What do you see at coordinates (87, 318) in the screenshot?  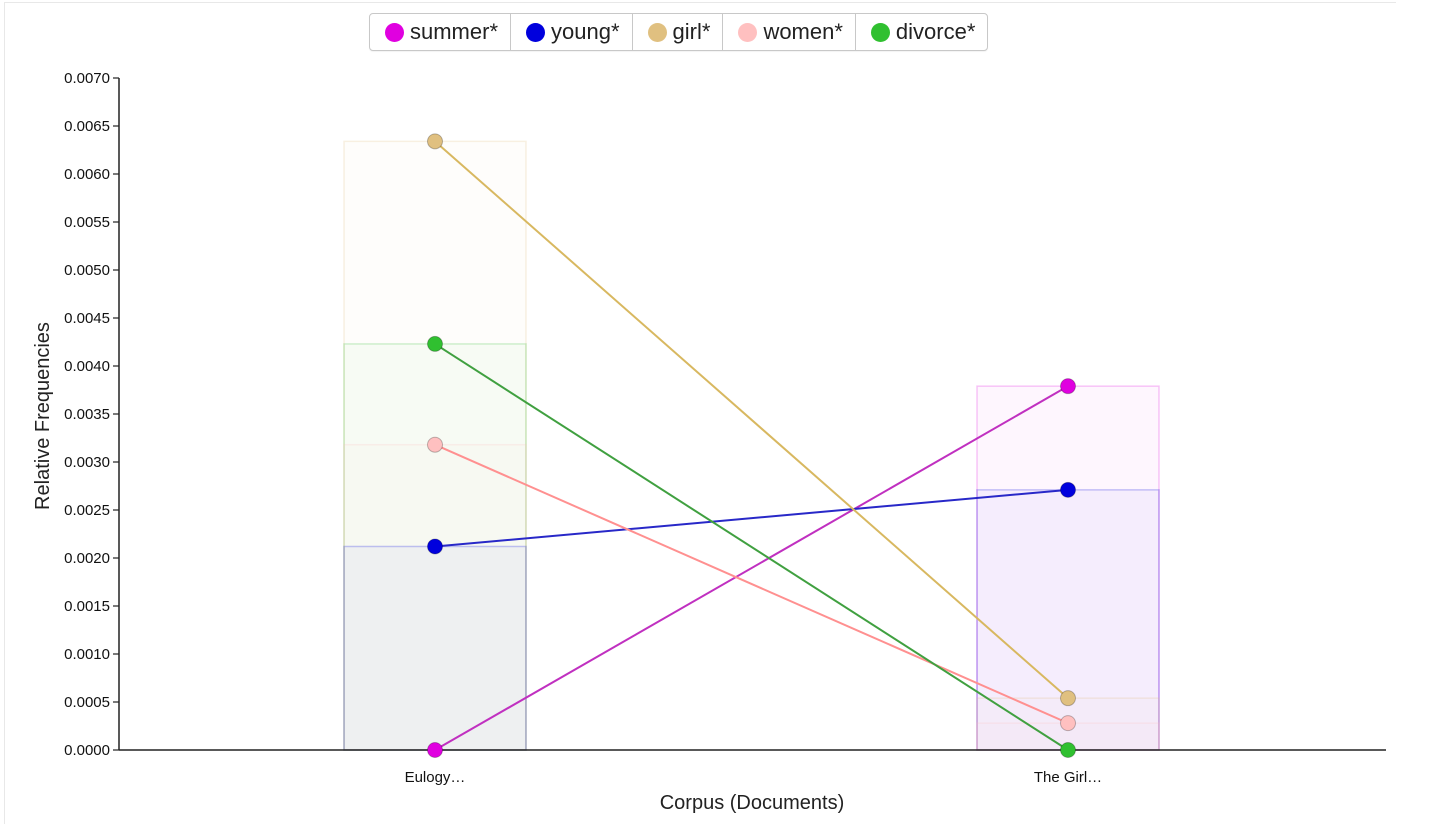 I see `y-tick-label: 0.0045` at bounding box center [87, 318].